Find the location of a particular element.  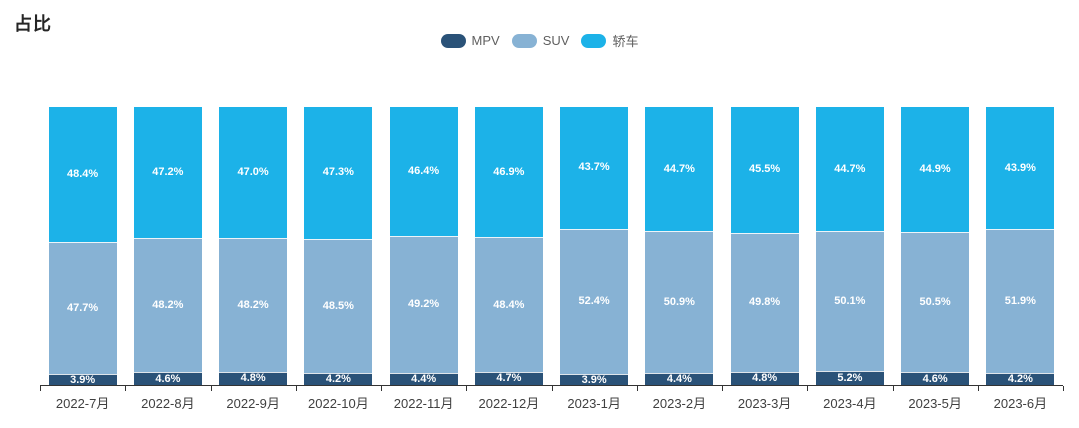

bar-segment-label: 44.9% is located at coordinates (935, 168).